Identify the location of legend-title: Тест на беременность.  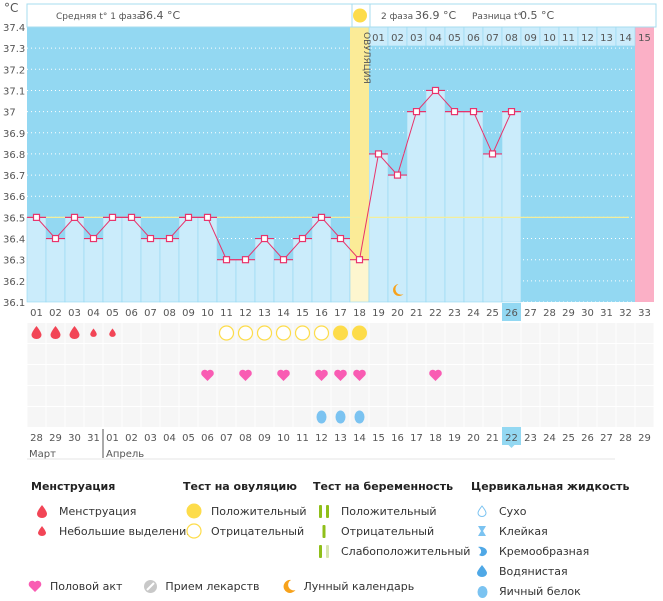
(383, 486).